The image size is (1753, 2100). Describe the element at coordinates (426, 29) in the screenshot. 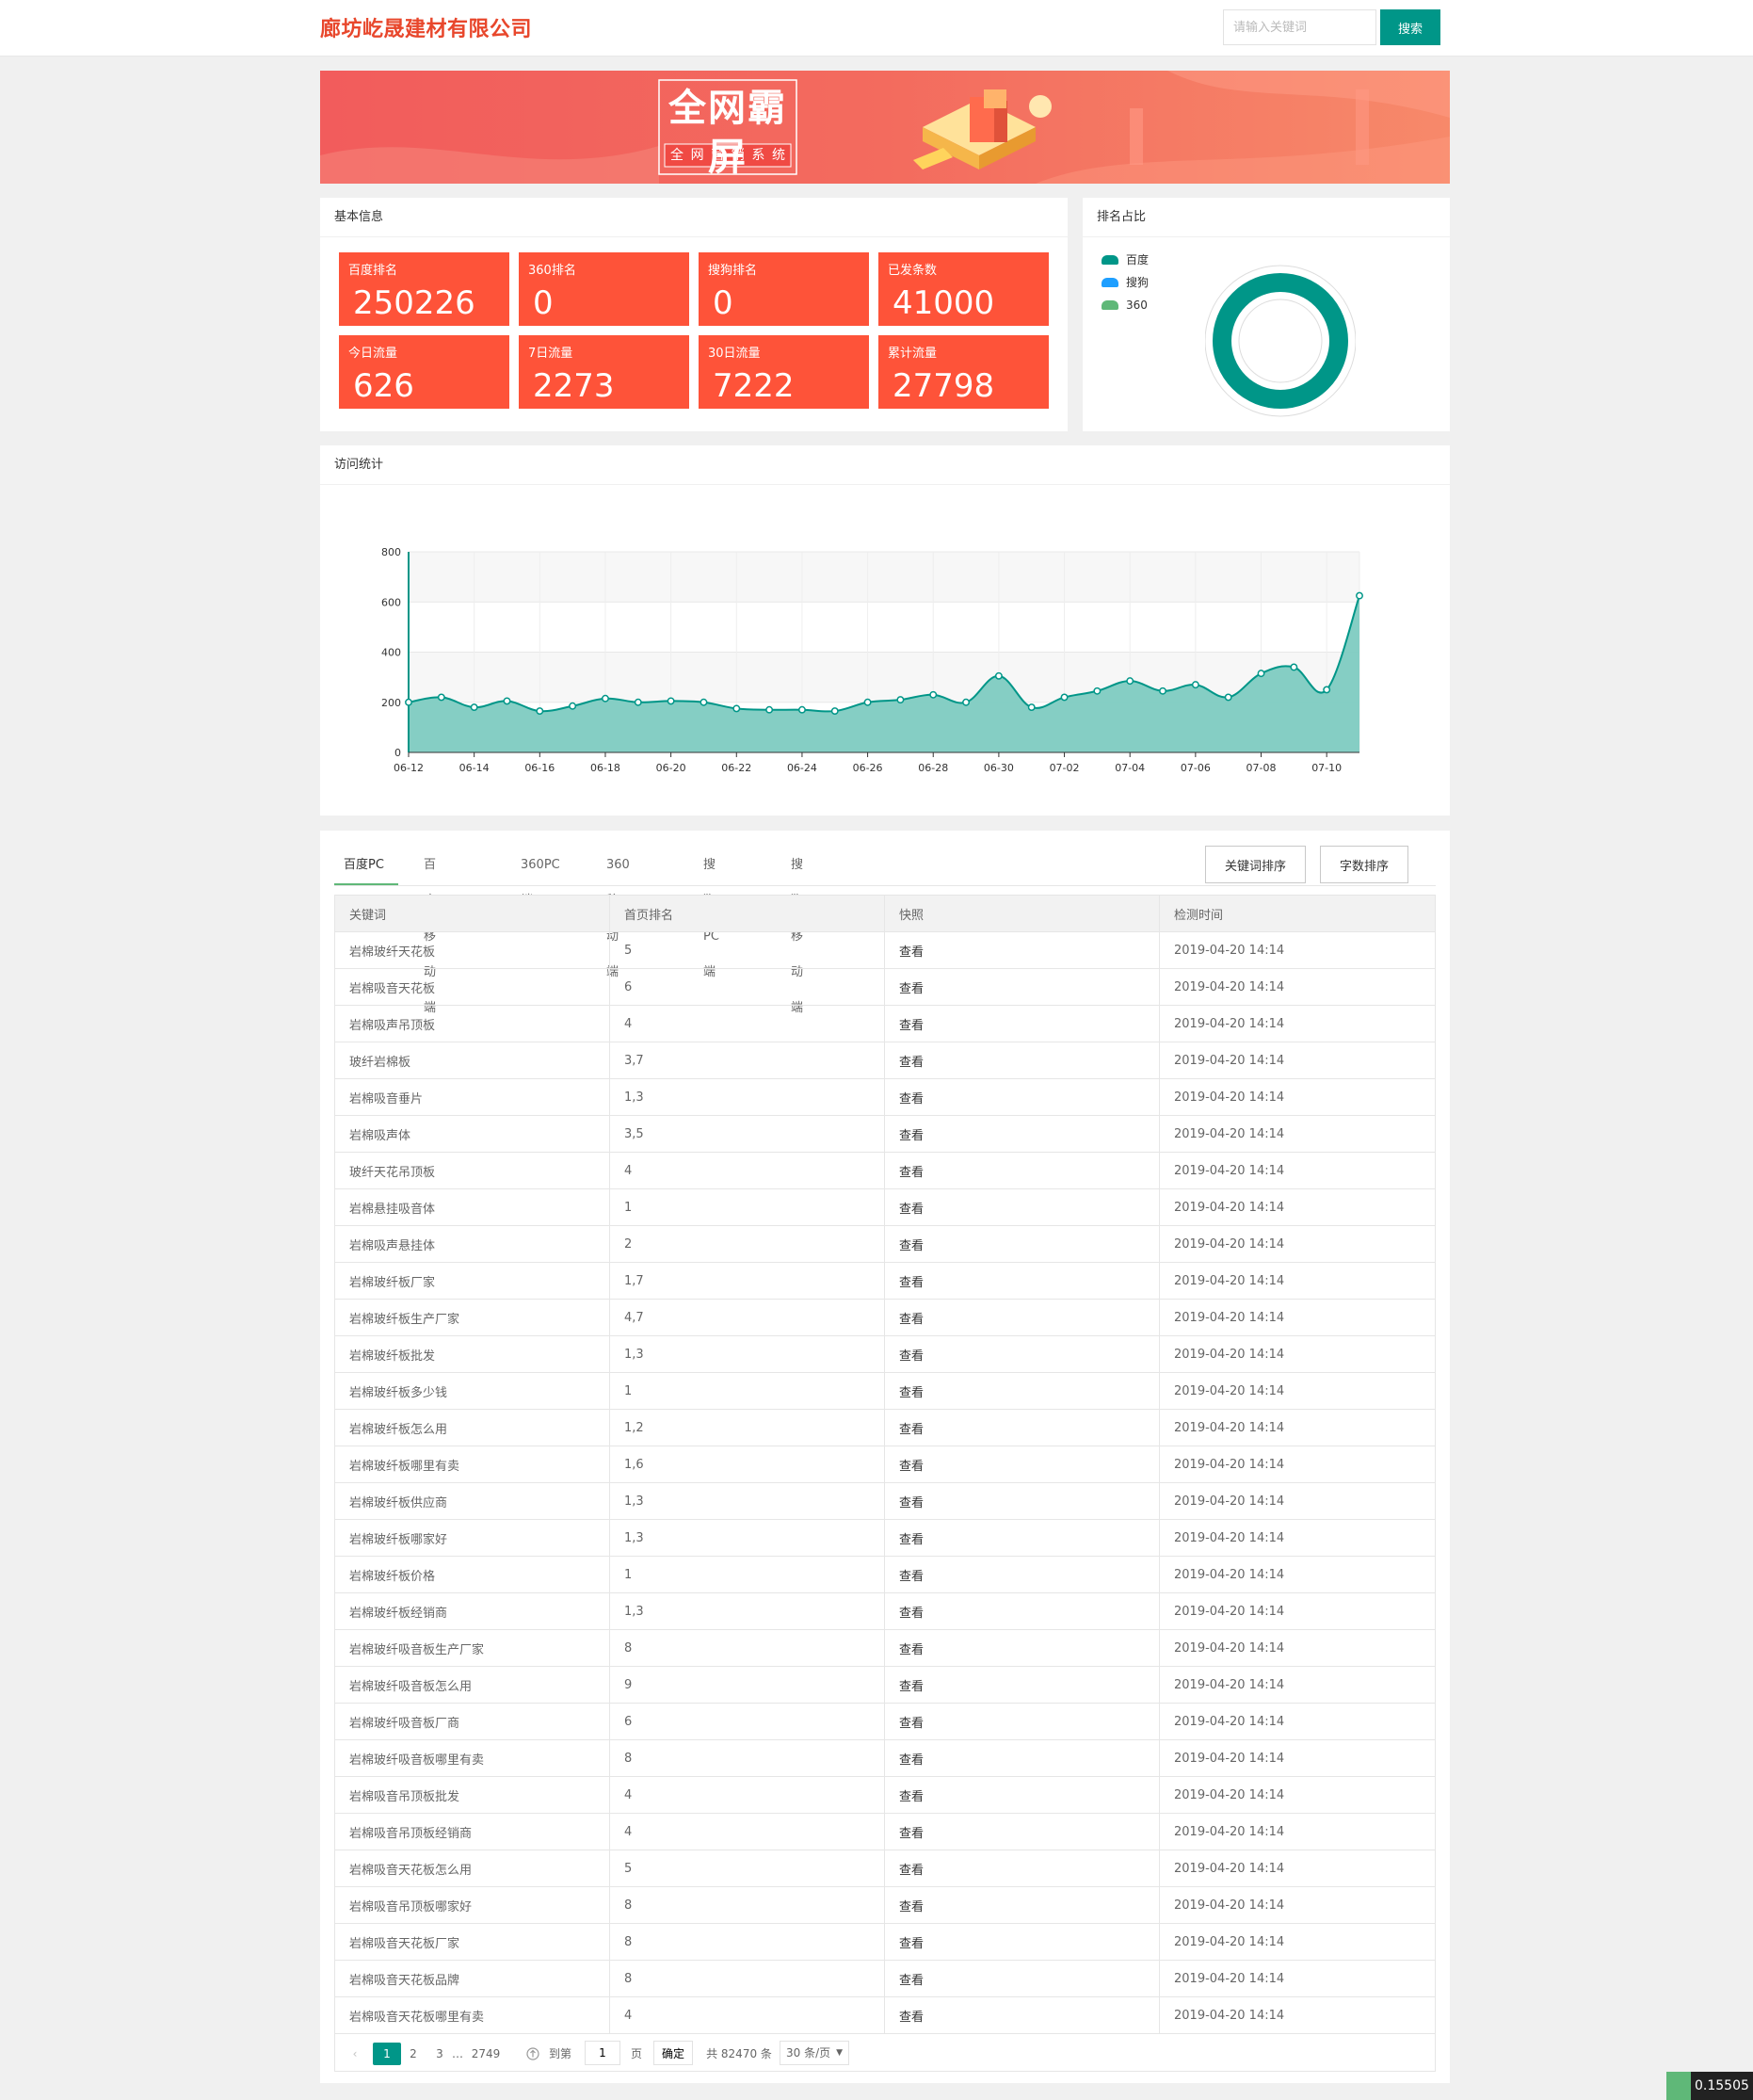

I see `company-name: 廊坊屹晟建材有限公司` at that location.